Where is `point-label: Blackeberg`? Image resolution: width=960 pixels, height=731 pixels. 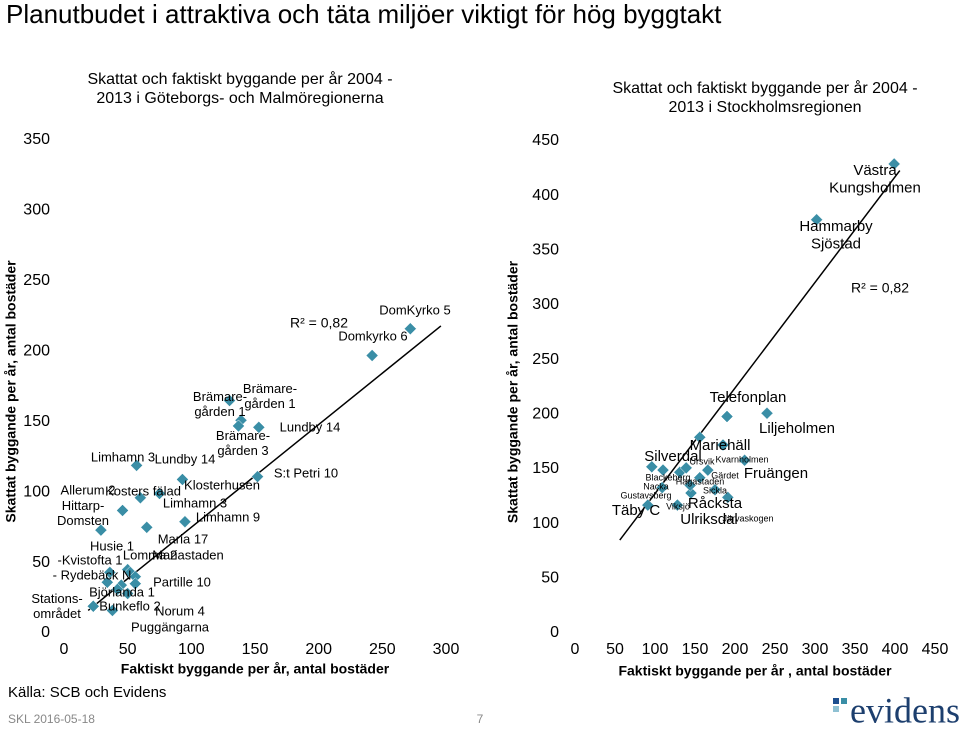 point-label: Blackeberg is located at coordinates (667, 477).